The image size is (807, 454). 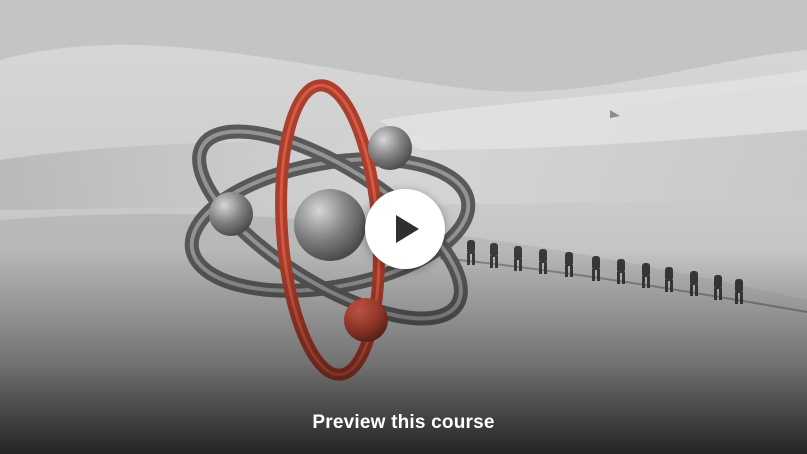 What do you see at coordinates (407, 229) in the screenshot?
I see `play-icon` at bounding box center [407, 229].